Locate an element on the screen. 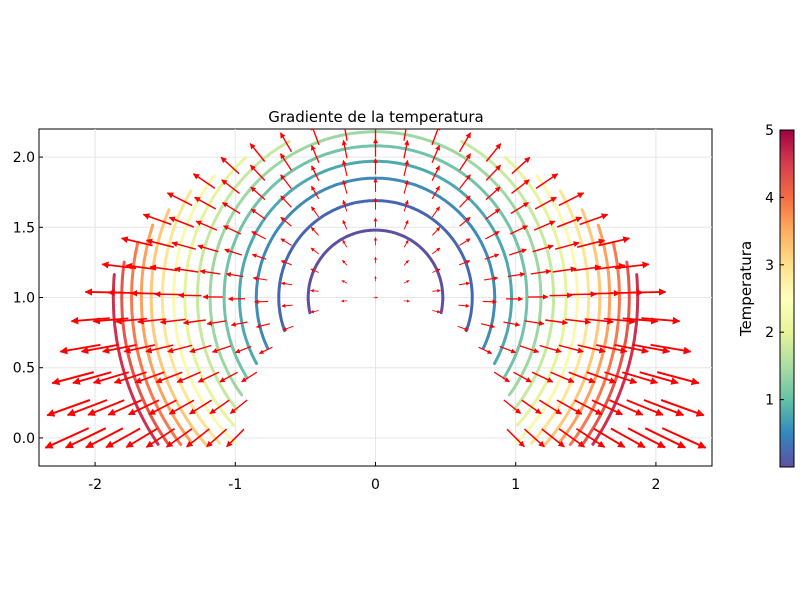  contour-line is located at coordinates (375, 271).